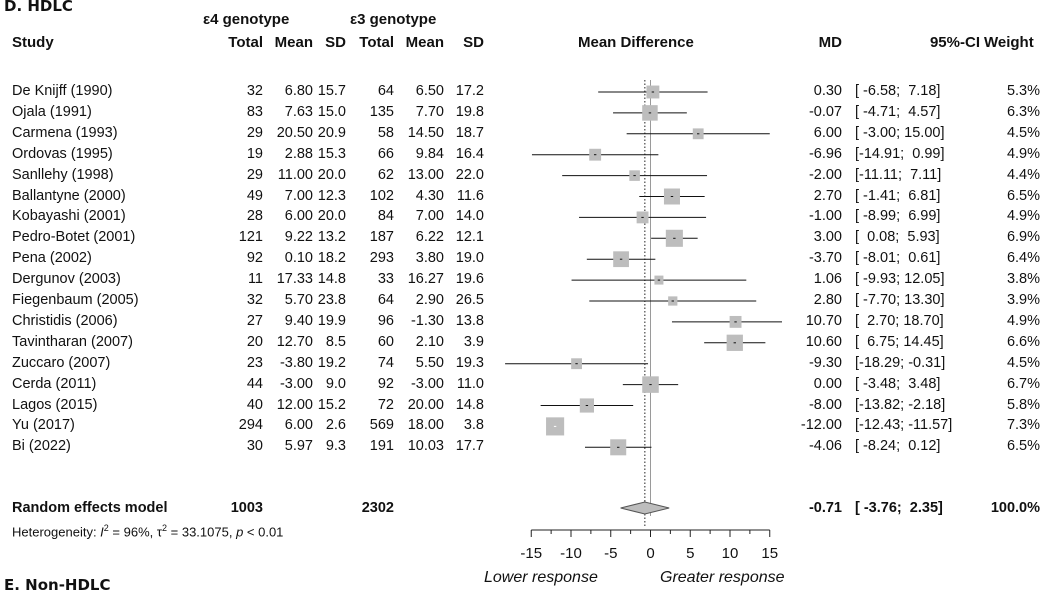  Describe the element at coordinates (470, 195) in the screenshot. I see `sd-e3: 11.6` at that location.